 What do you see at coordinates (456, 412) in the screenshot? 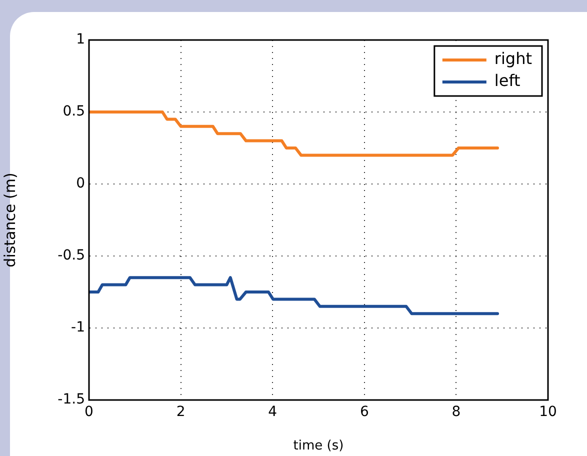
I see `x-tick-label: 8` at bounding box center [456, 412].